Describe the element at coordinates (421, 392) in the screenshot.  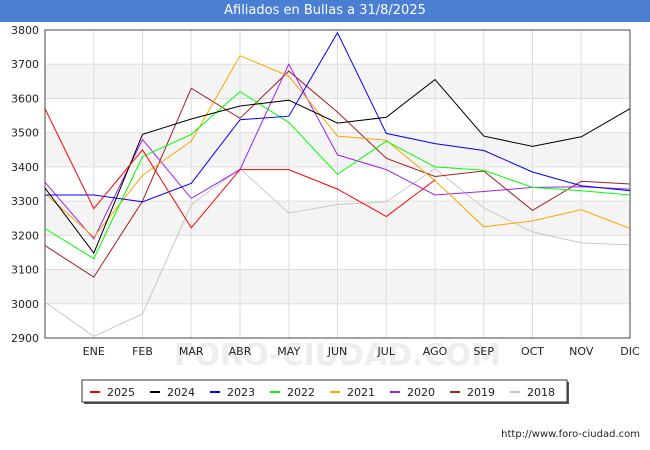
I see `legend-label-2020: 2020` at that location.